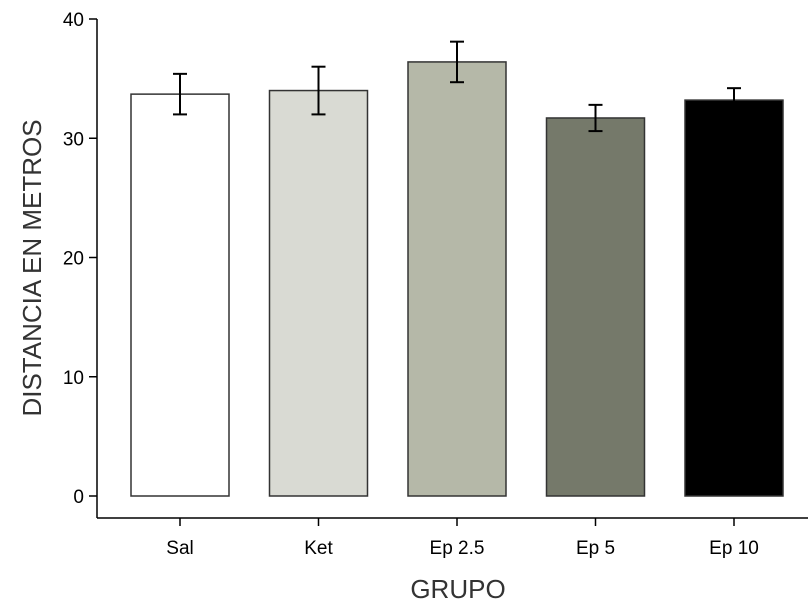 The image size is (808, 603). I want to click on y-axis-title: DISTANCIA EN METROS, so click(32, 267).